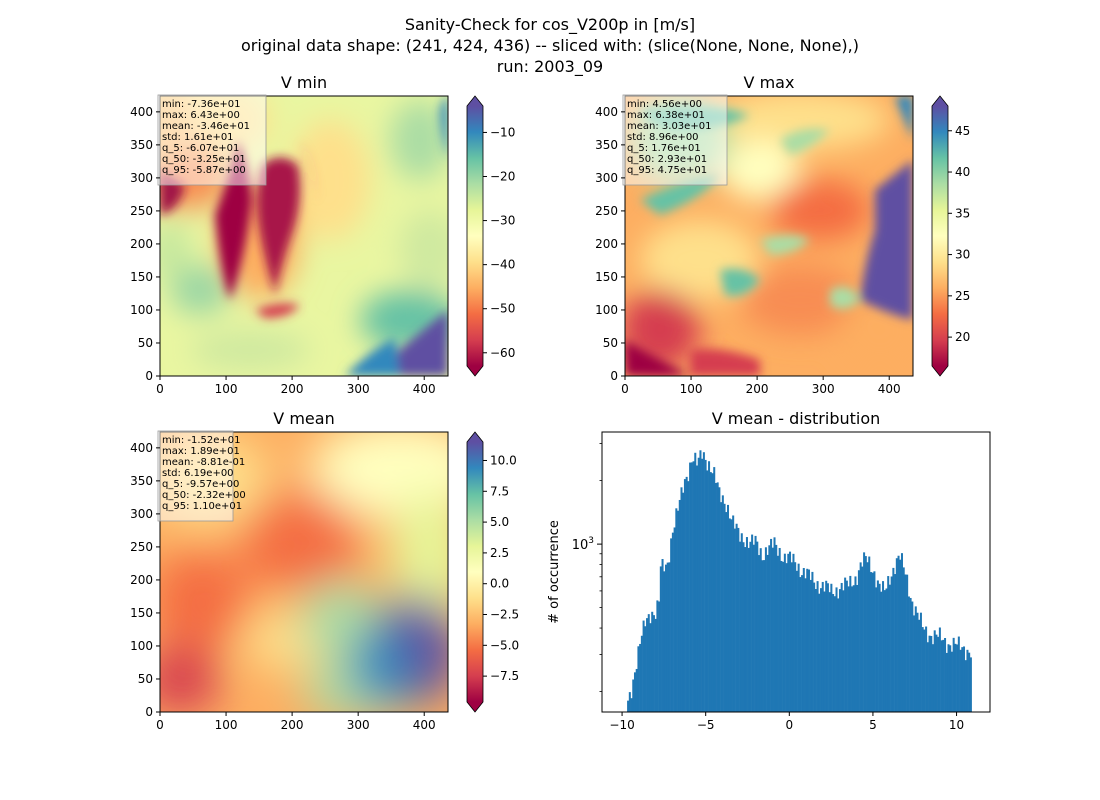 The image size is (1100, 800). I want to click on vmin-axis-ticks: 0 100 200 300 400 0 50 100 150 200 250 300 350 400, so click(283, 250).